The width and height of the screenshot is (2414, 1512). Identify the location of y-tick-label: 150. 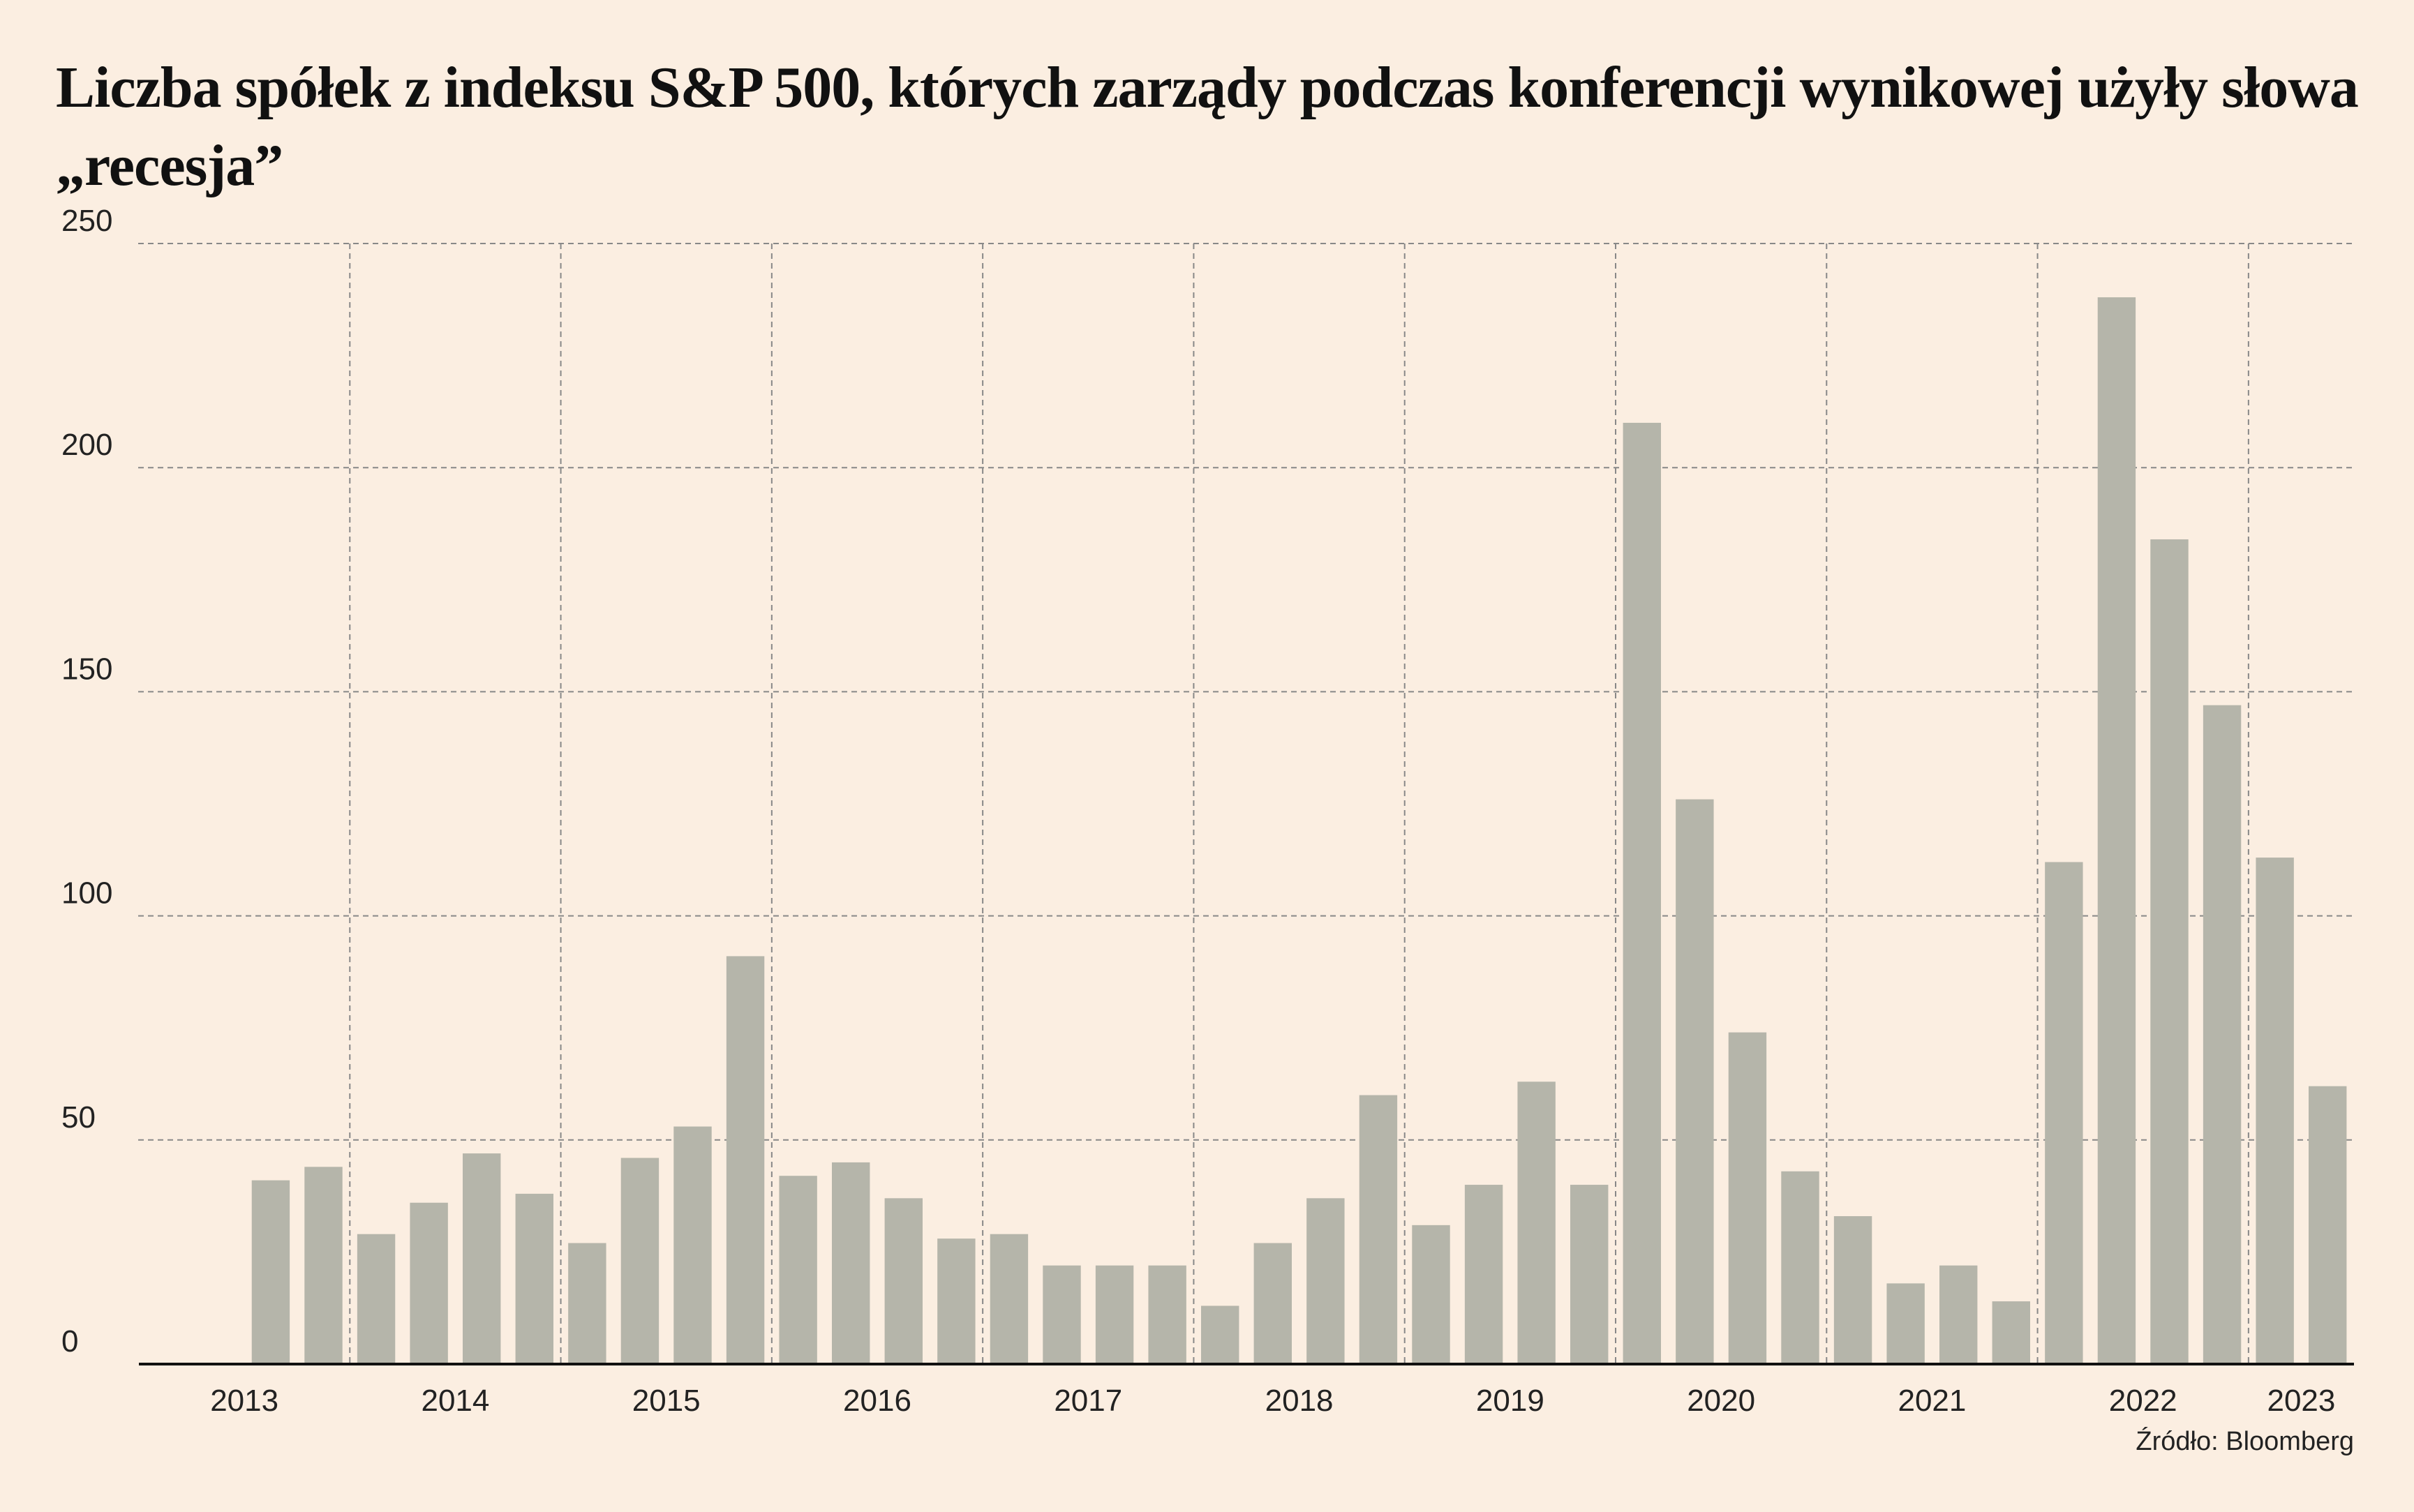
(87, 669).